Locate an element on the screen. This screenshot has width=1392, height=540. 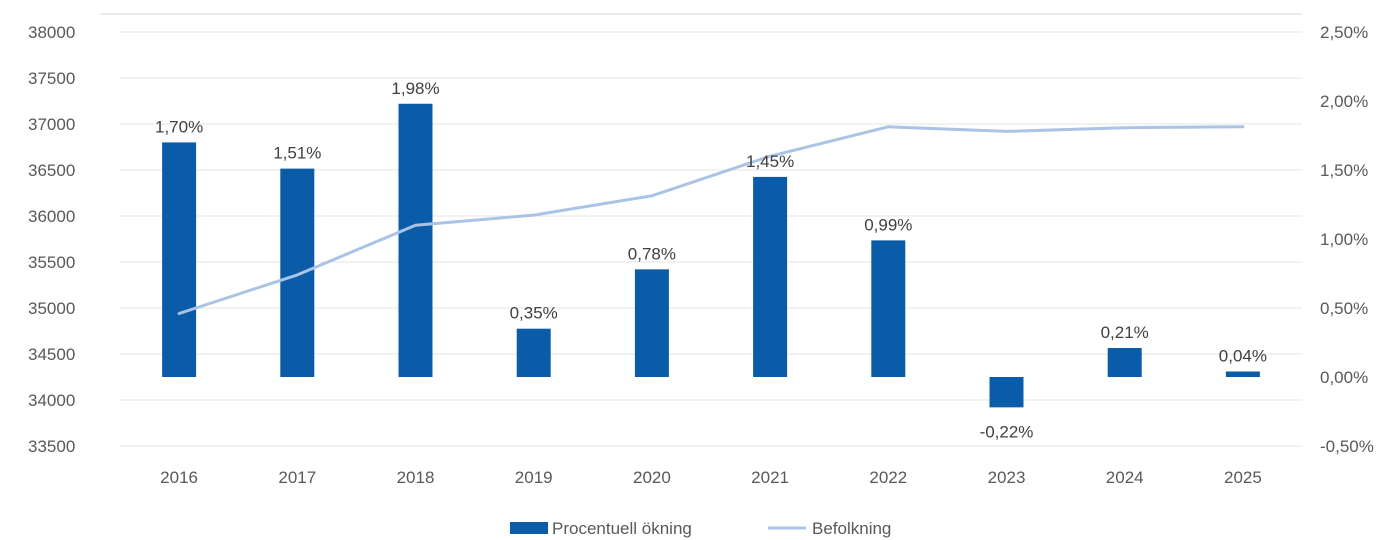
bar-data-label: 0,35% is located at coordinates (534, 313).